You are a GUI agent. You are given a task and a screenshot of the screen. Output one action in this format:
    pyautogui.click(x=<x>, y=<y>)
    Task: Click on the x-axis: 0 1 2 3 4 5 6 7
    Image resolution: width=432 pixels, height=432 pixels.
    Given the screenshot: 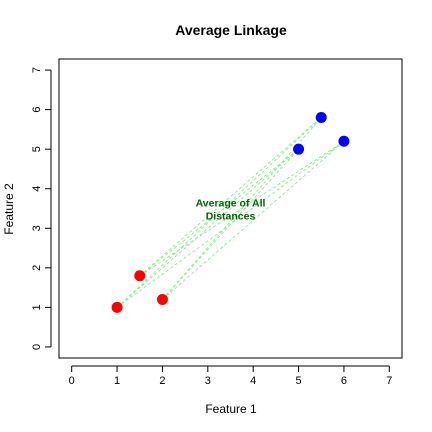 What is the action you would take?
    pyautogui.click(x=230, y=376)
    